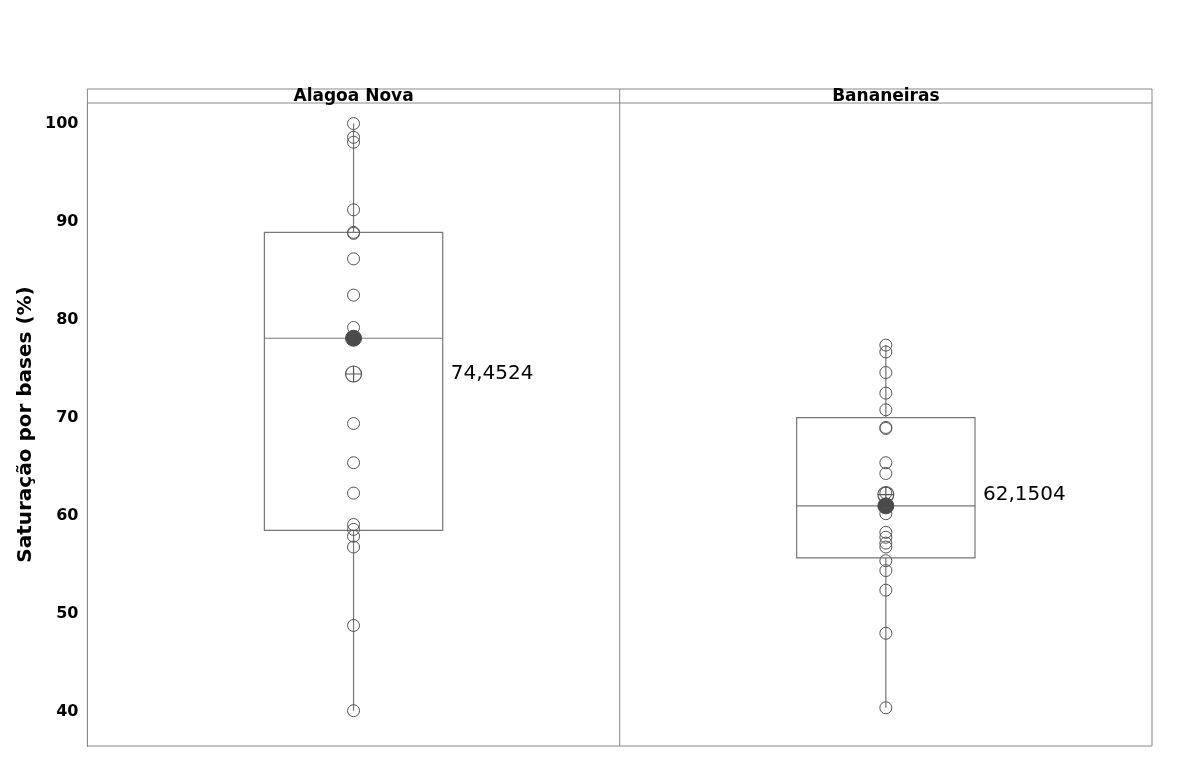 This screenshot has height=762, width=1197. I want to click on y-tick-label: 90, so click(67, 220).